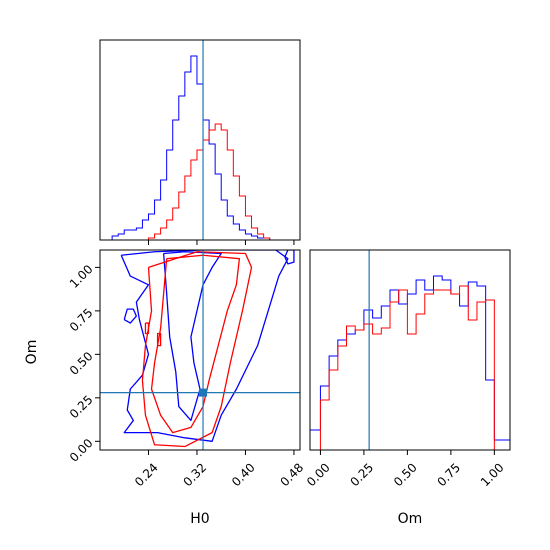 The width and height of the screenshot is (550, 550). I want to click on histogram-h0-panel, so click(200, 142).